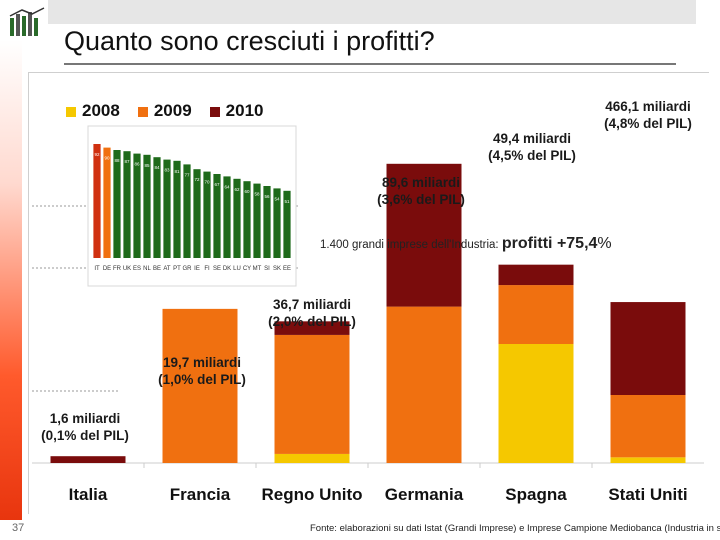  I want to click on inset-tick-label: DK, so click(227, 269).